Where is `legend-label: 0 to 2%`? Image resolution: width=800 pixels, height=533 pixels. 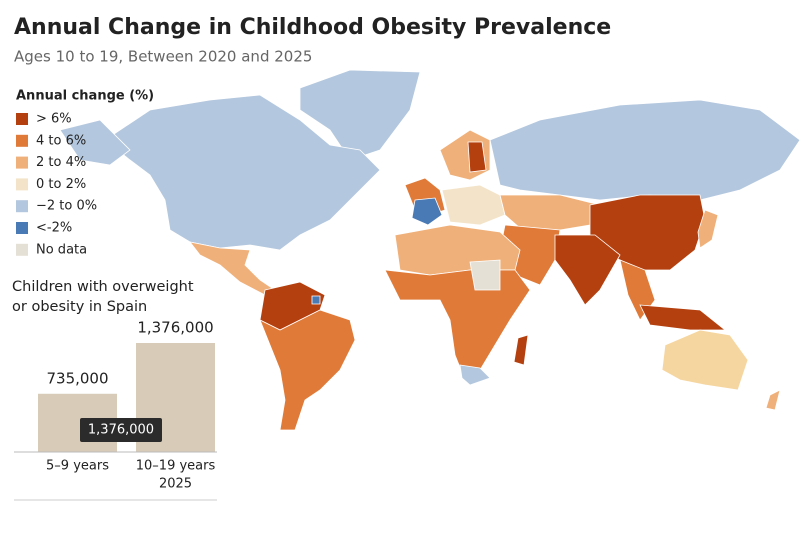
legend-label: 0 to 2% is located at coordinates (61, 184).